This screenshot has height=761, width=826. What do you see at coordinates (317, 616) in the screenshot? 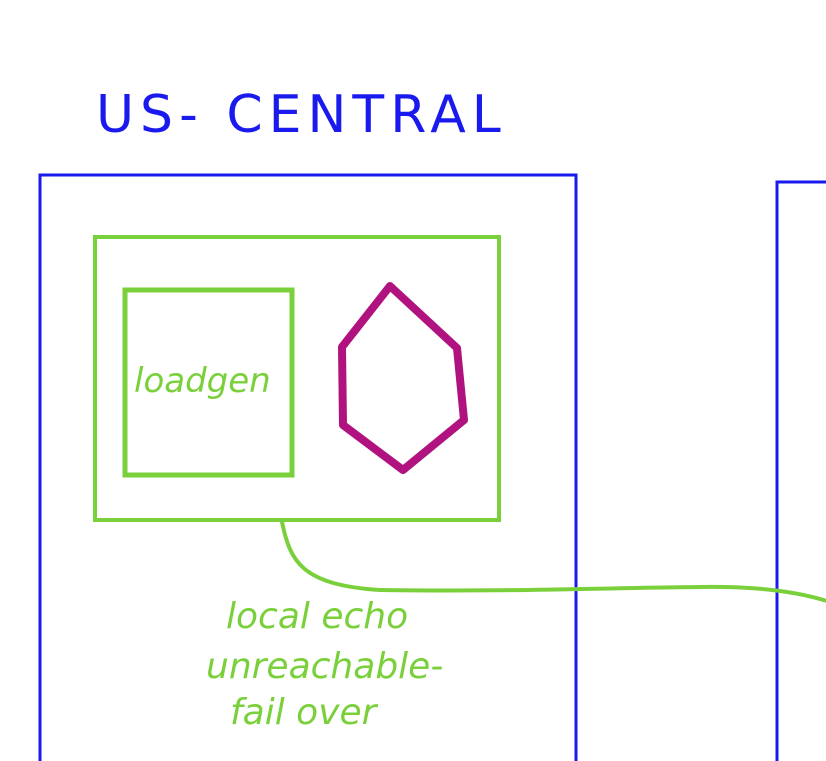
I see `annotation-line-1: local echo` at bounding box center [317, 616].